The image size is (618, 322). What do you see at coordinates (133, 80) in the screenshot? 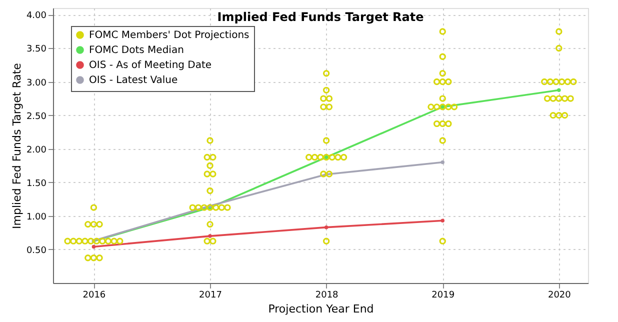
I see `legend-label: OIS - Latest Value` at bounding box center [133, 80].